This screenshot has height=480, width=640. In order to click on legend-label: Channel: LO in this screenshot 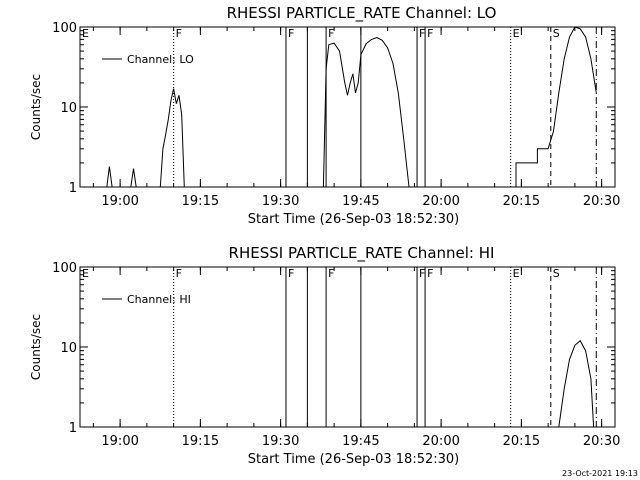, I will do `click(160, 59)`.